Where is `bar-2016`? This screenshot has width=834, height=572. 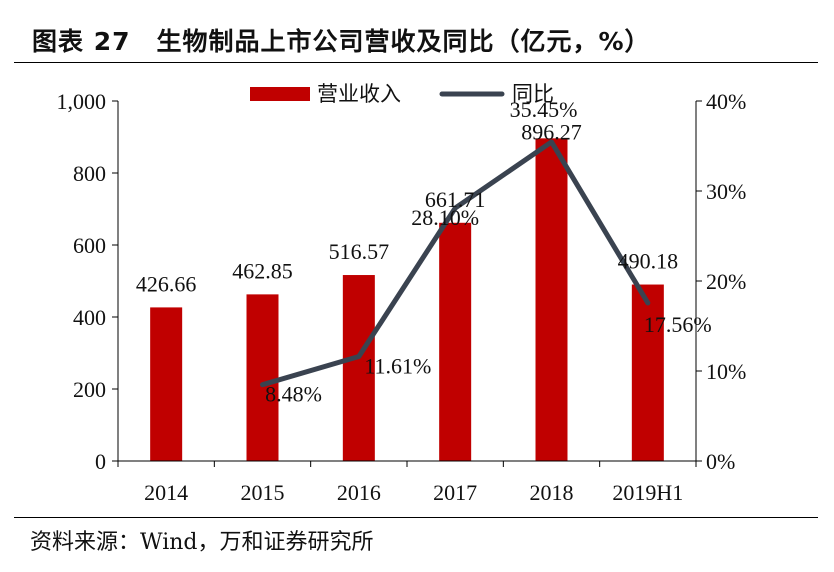 bar-2016 is located at coordinates (358, 368).